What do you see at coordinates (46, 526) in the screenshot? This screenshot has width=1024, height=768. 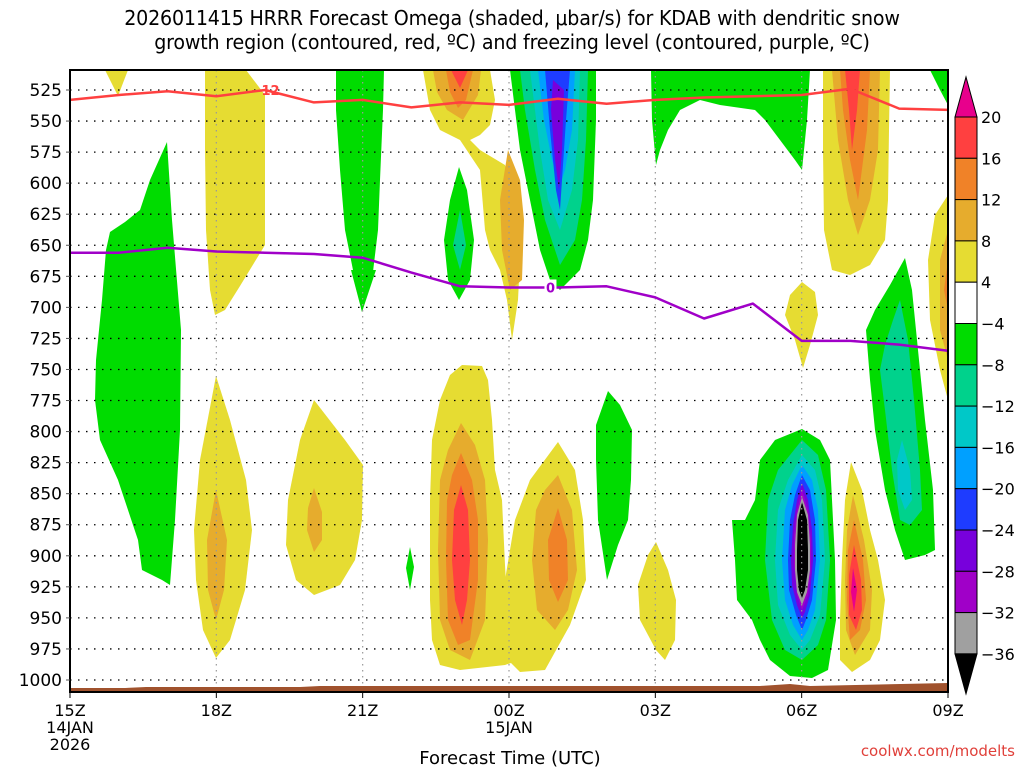 I see `y-tick-label-875: 875` at bounding box center [46, 526].